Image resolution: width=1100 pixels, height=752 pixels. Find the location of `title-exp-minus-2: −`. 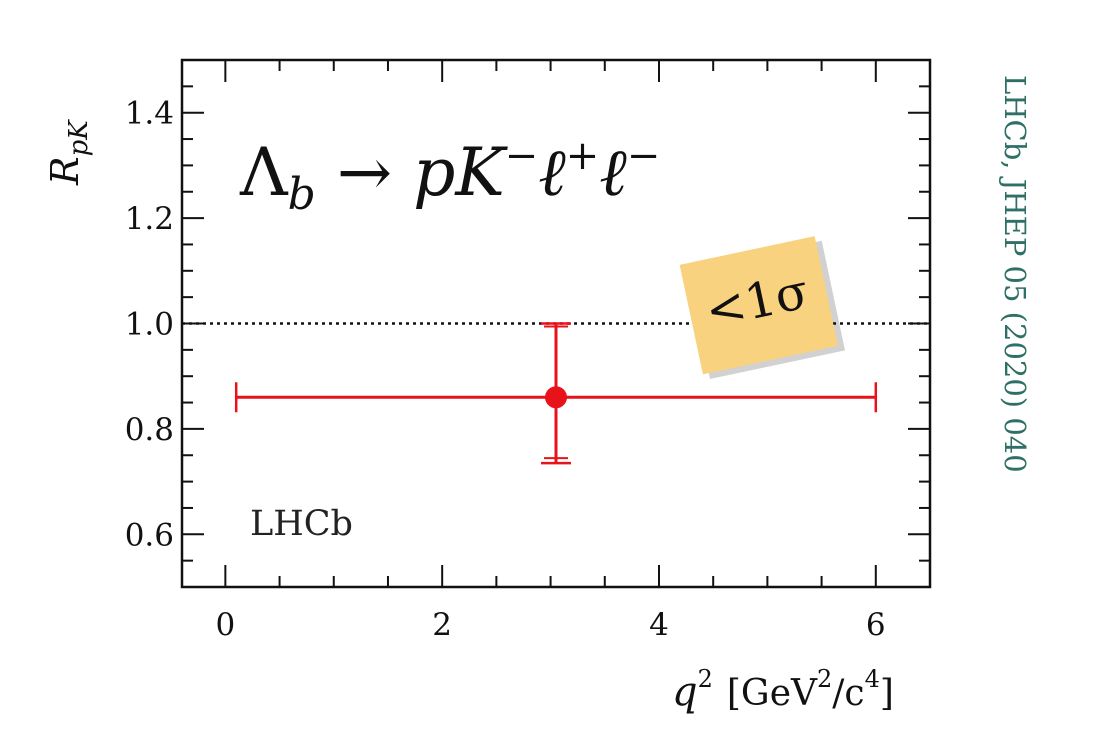

title-exp-minus-2: − is located at coordinates (644, 156).